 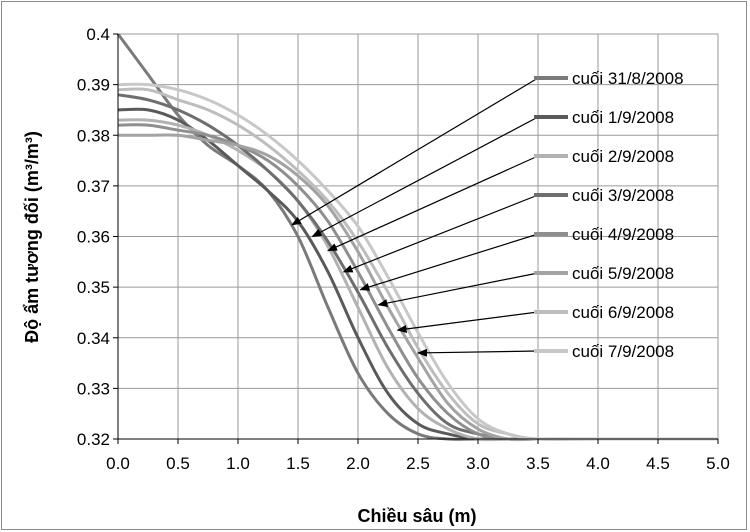 What do you see at coordinates (298, 463) in the screenshot?
I see `x-tick-label: 1.5` at bounding box center [298, 463].